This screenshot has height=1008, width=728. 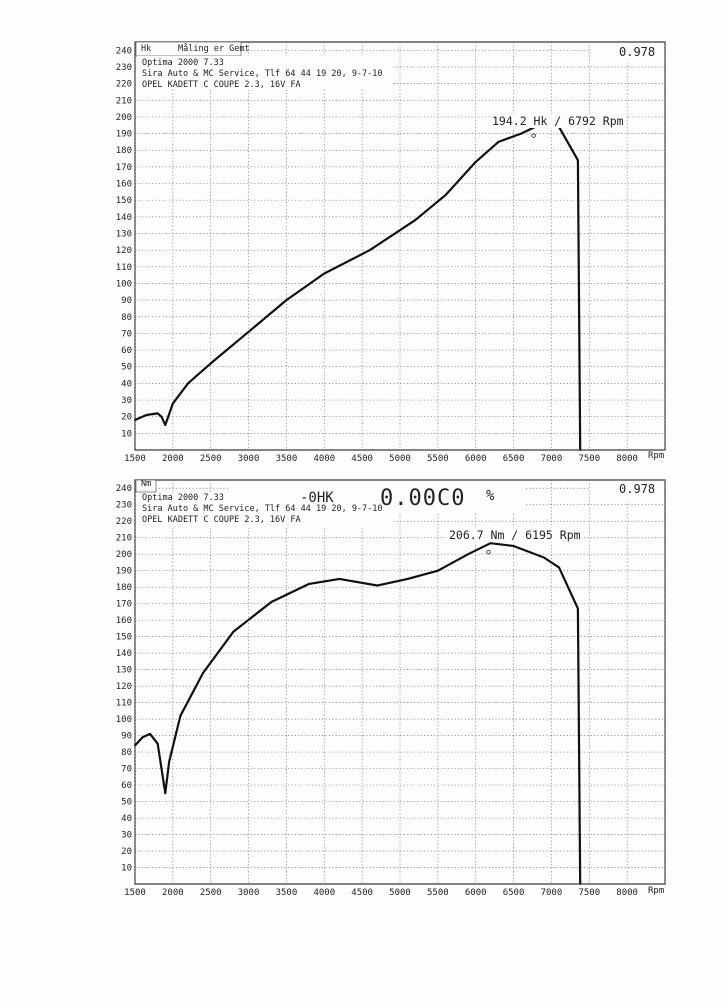 I want to click on x-tick-label: 1500, so click(x=135, y=459).